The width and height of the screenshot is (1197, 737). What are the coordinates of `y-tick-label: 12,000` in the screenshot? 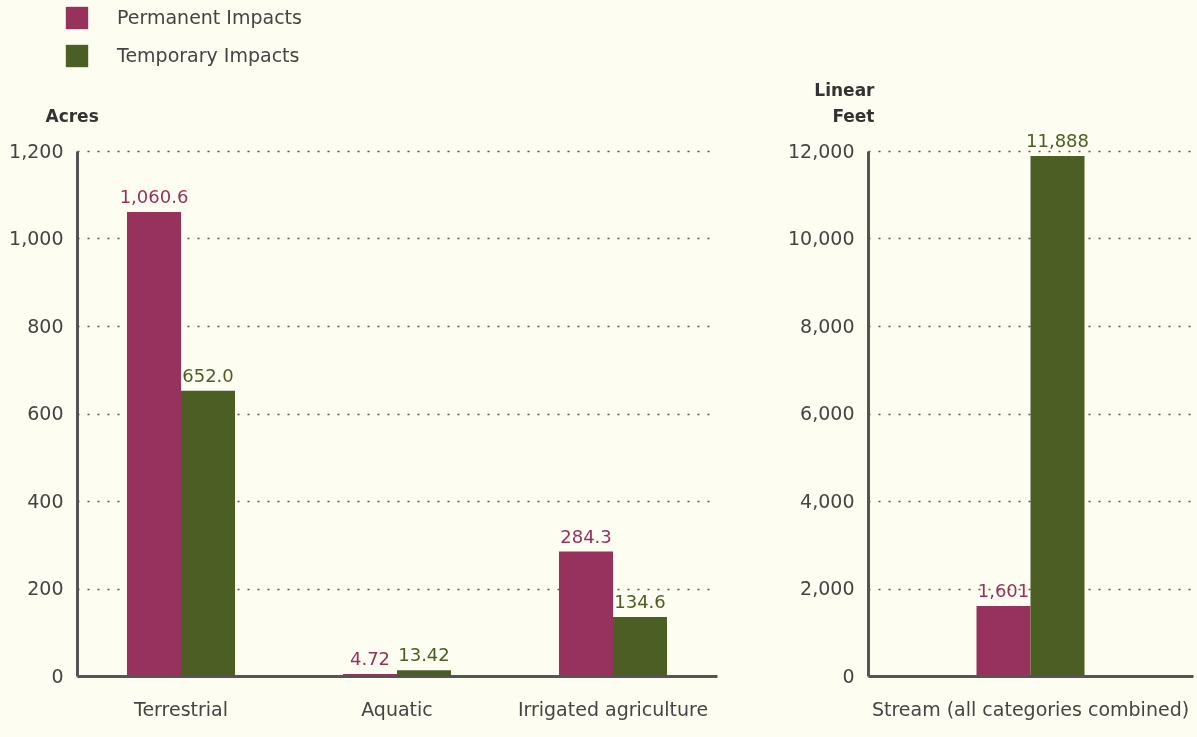 It's located at (821, 150).